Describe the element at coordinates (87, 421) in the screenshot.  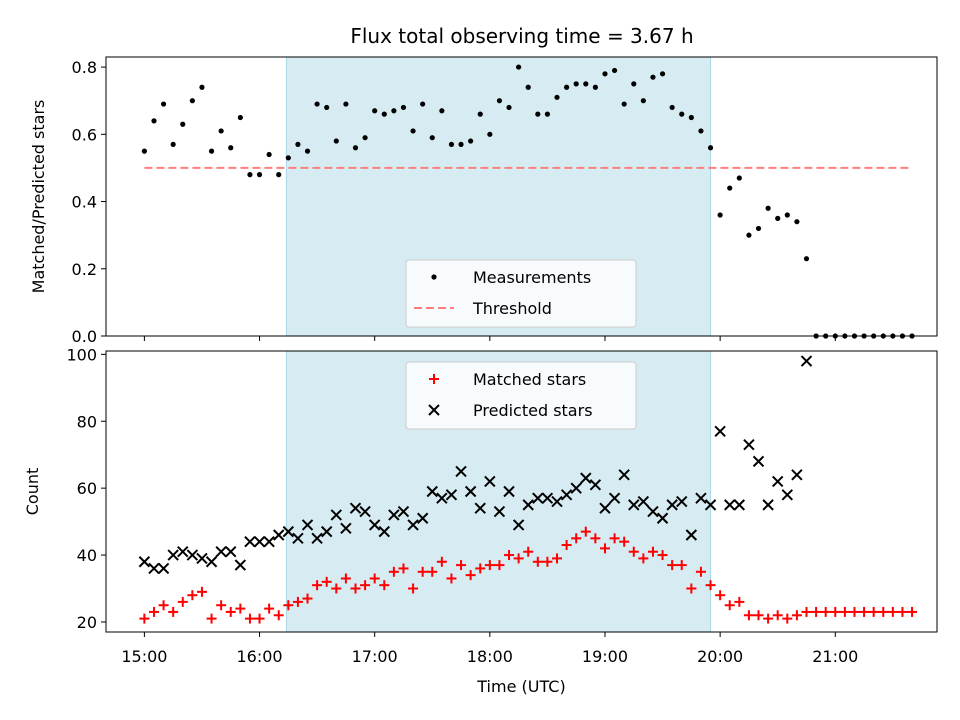
I see `y-tick-label: 80` at that location.